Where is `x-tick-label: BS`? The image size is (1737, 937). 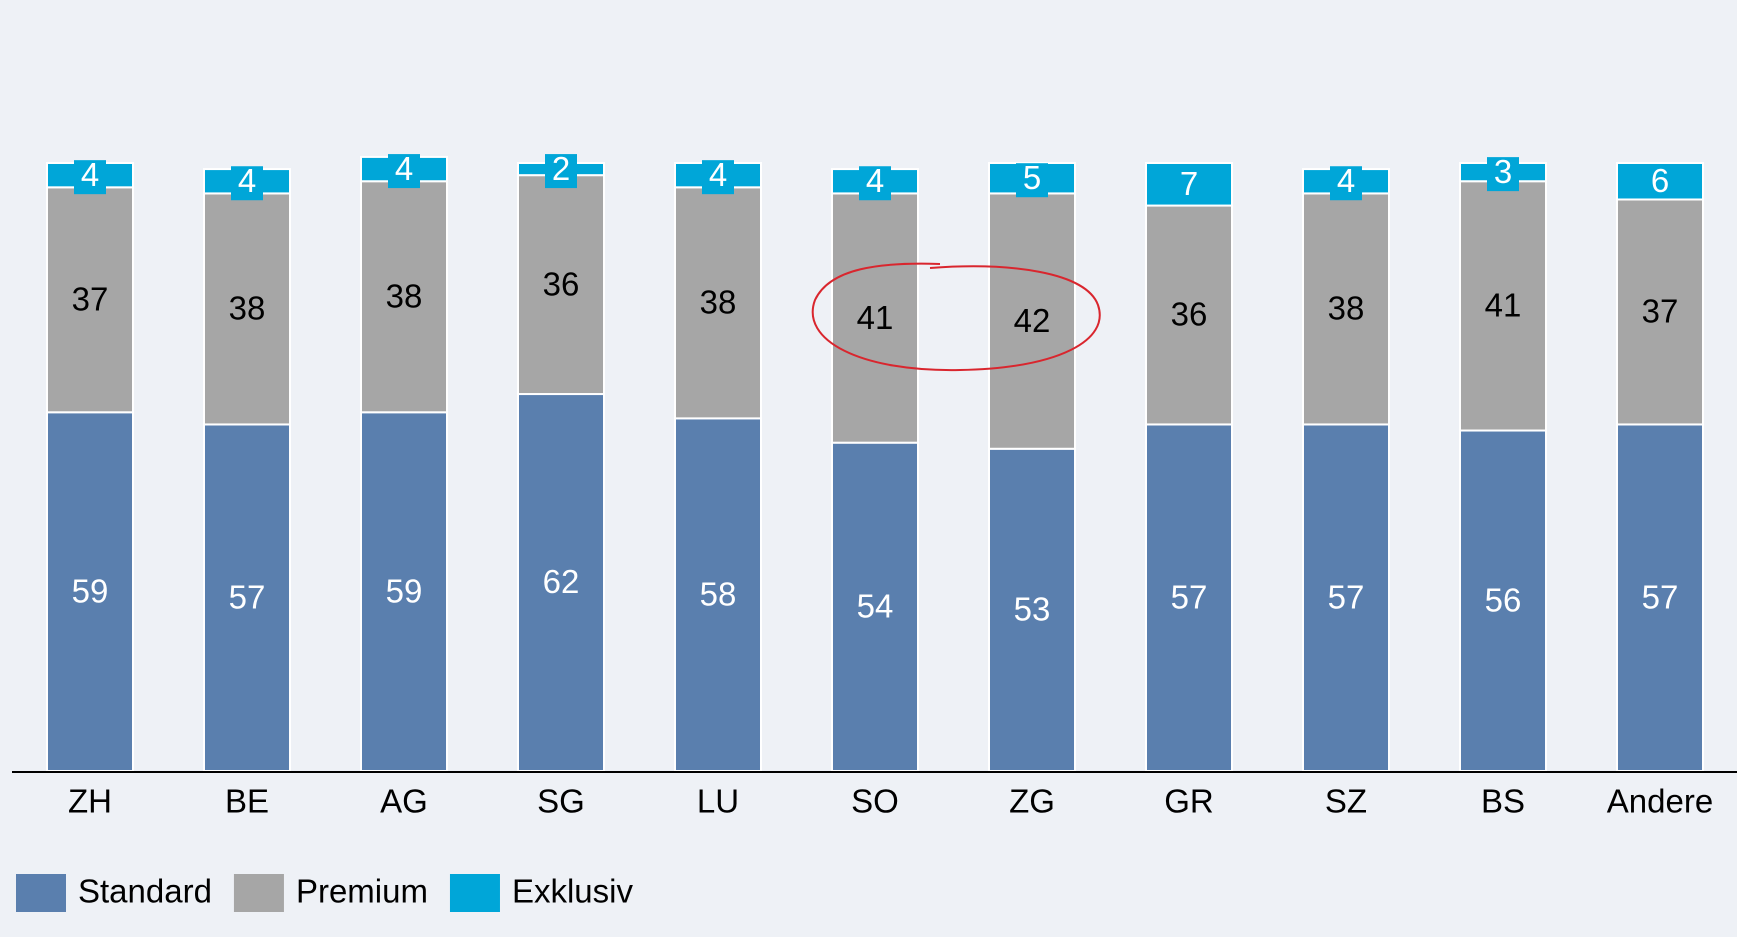
x-tick-label: BS is located at coordinates (1503, 801).